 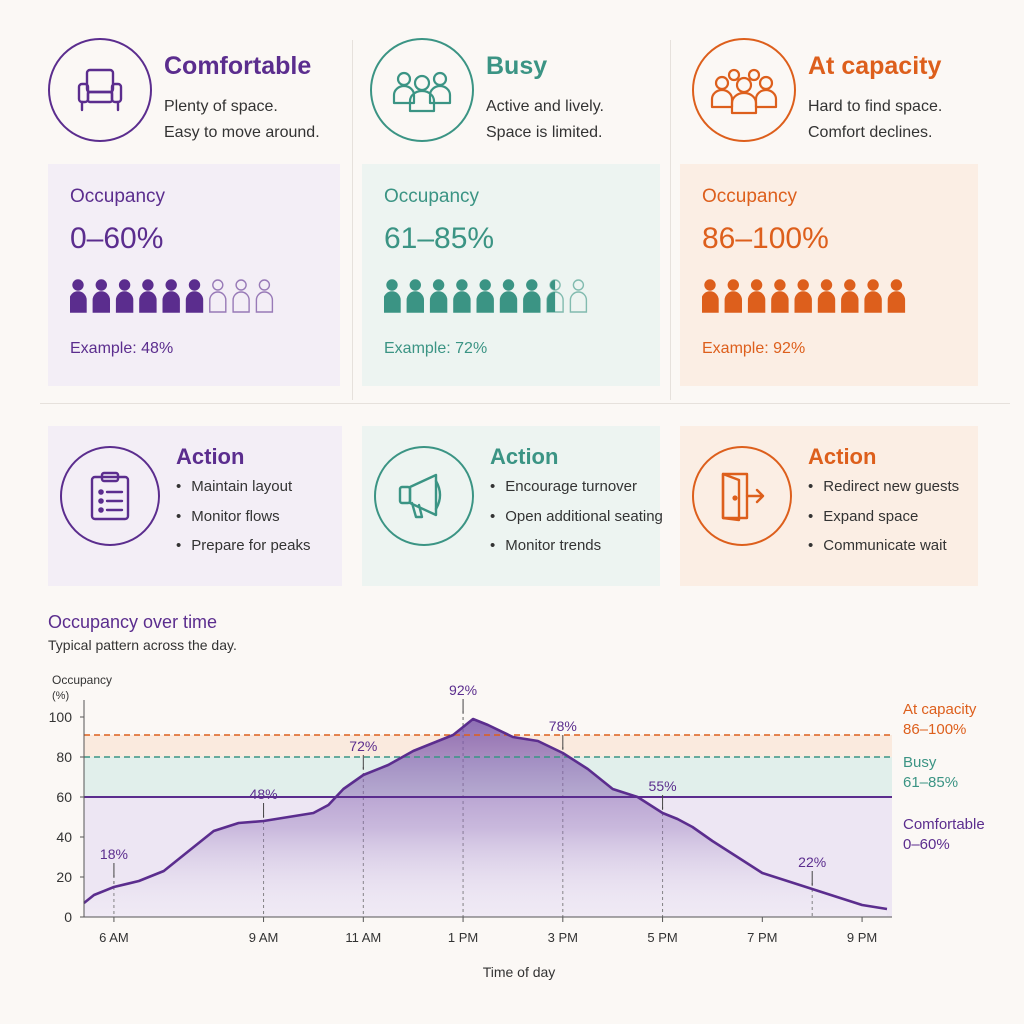 What do you see at coordinates (940, 709) in the screenshot?
I see `band-label-capacity: At capacity` at bounding box center [940, 709].